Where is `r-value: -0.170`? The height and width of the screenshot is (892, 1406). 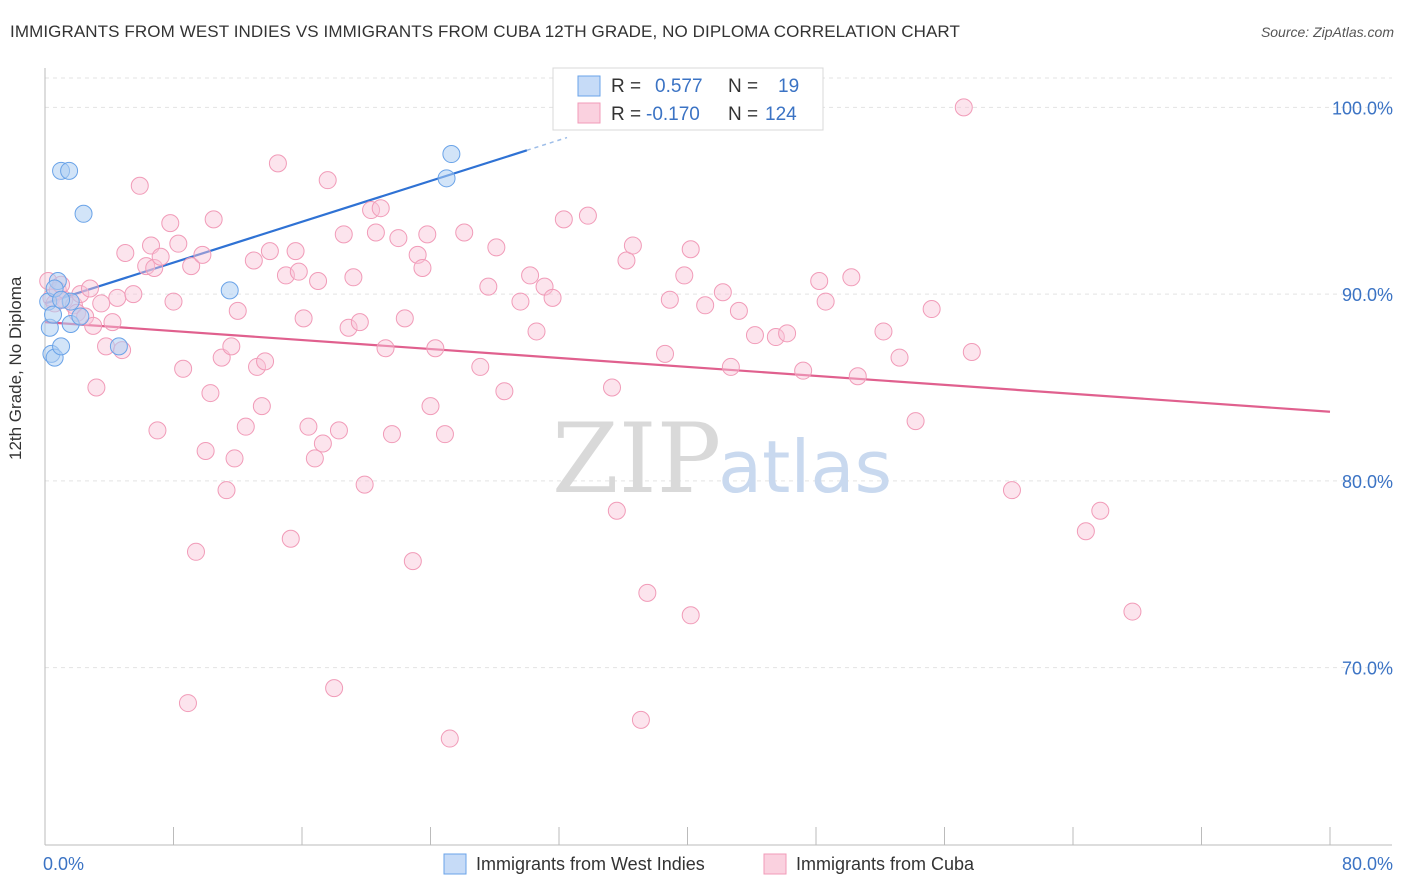
r-value: -0.170 is located at coordinates (673, 114).